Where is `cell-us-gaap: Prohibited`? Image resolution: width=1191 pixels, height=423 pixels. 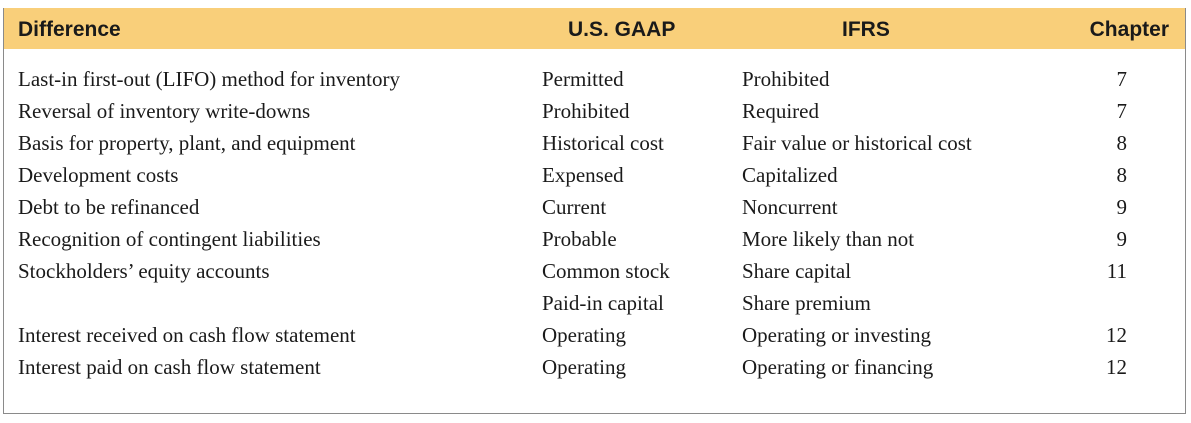
cell-us-gaap: Prohibited is located at coordinates (586, 111).